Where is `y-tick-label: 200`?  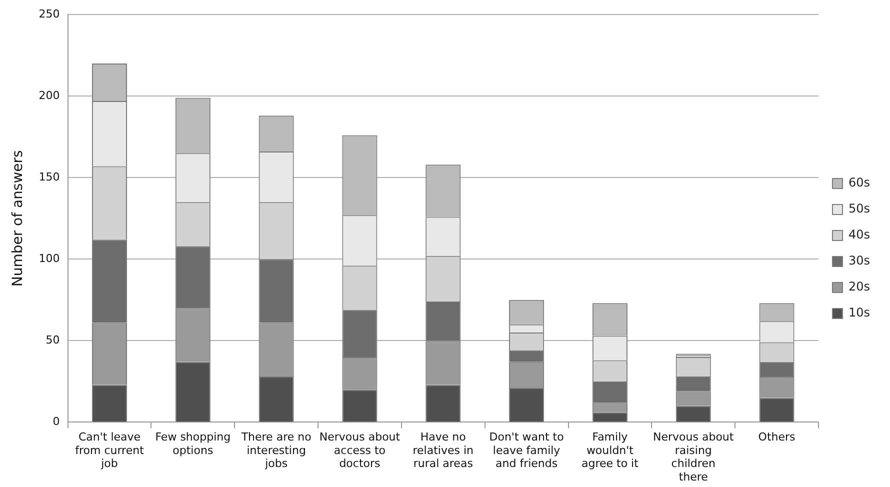
y-tick-label: 200 is located at coordinates (49, 95).